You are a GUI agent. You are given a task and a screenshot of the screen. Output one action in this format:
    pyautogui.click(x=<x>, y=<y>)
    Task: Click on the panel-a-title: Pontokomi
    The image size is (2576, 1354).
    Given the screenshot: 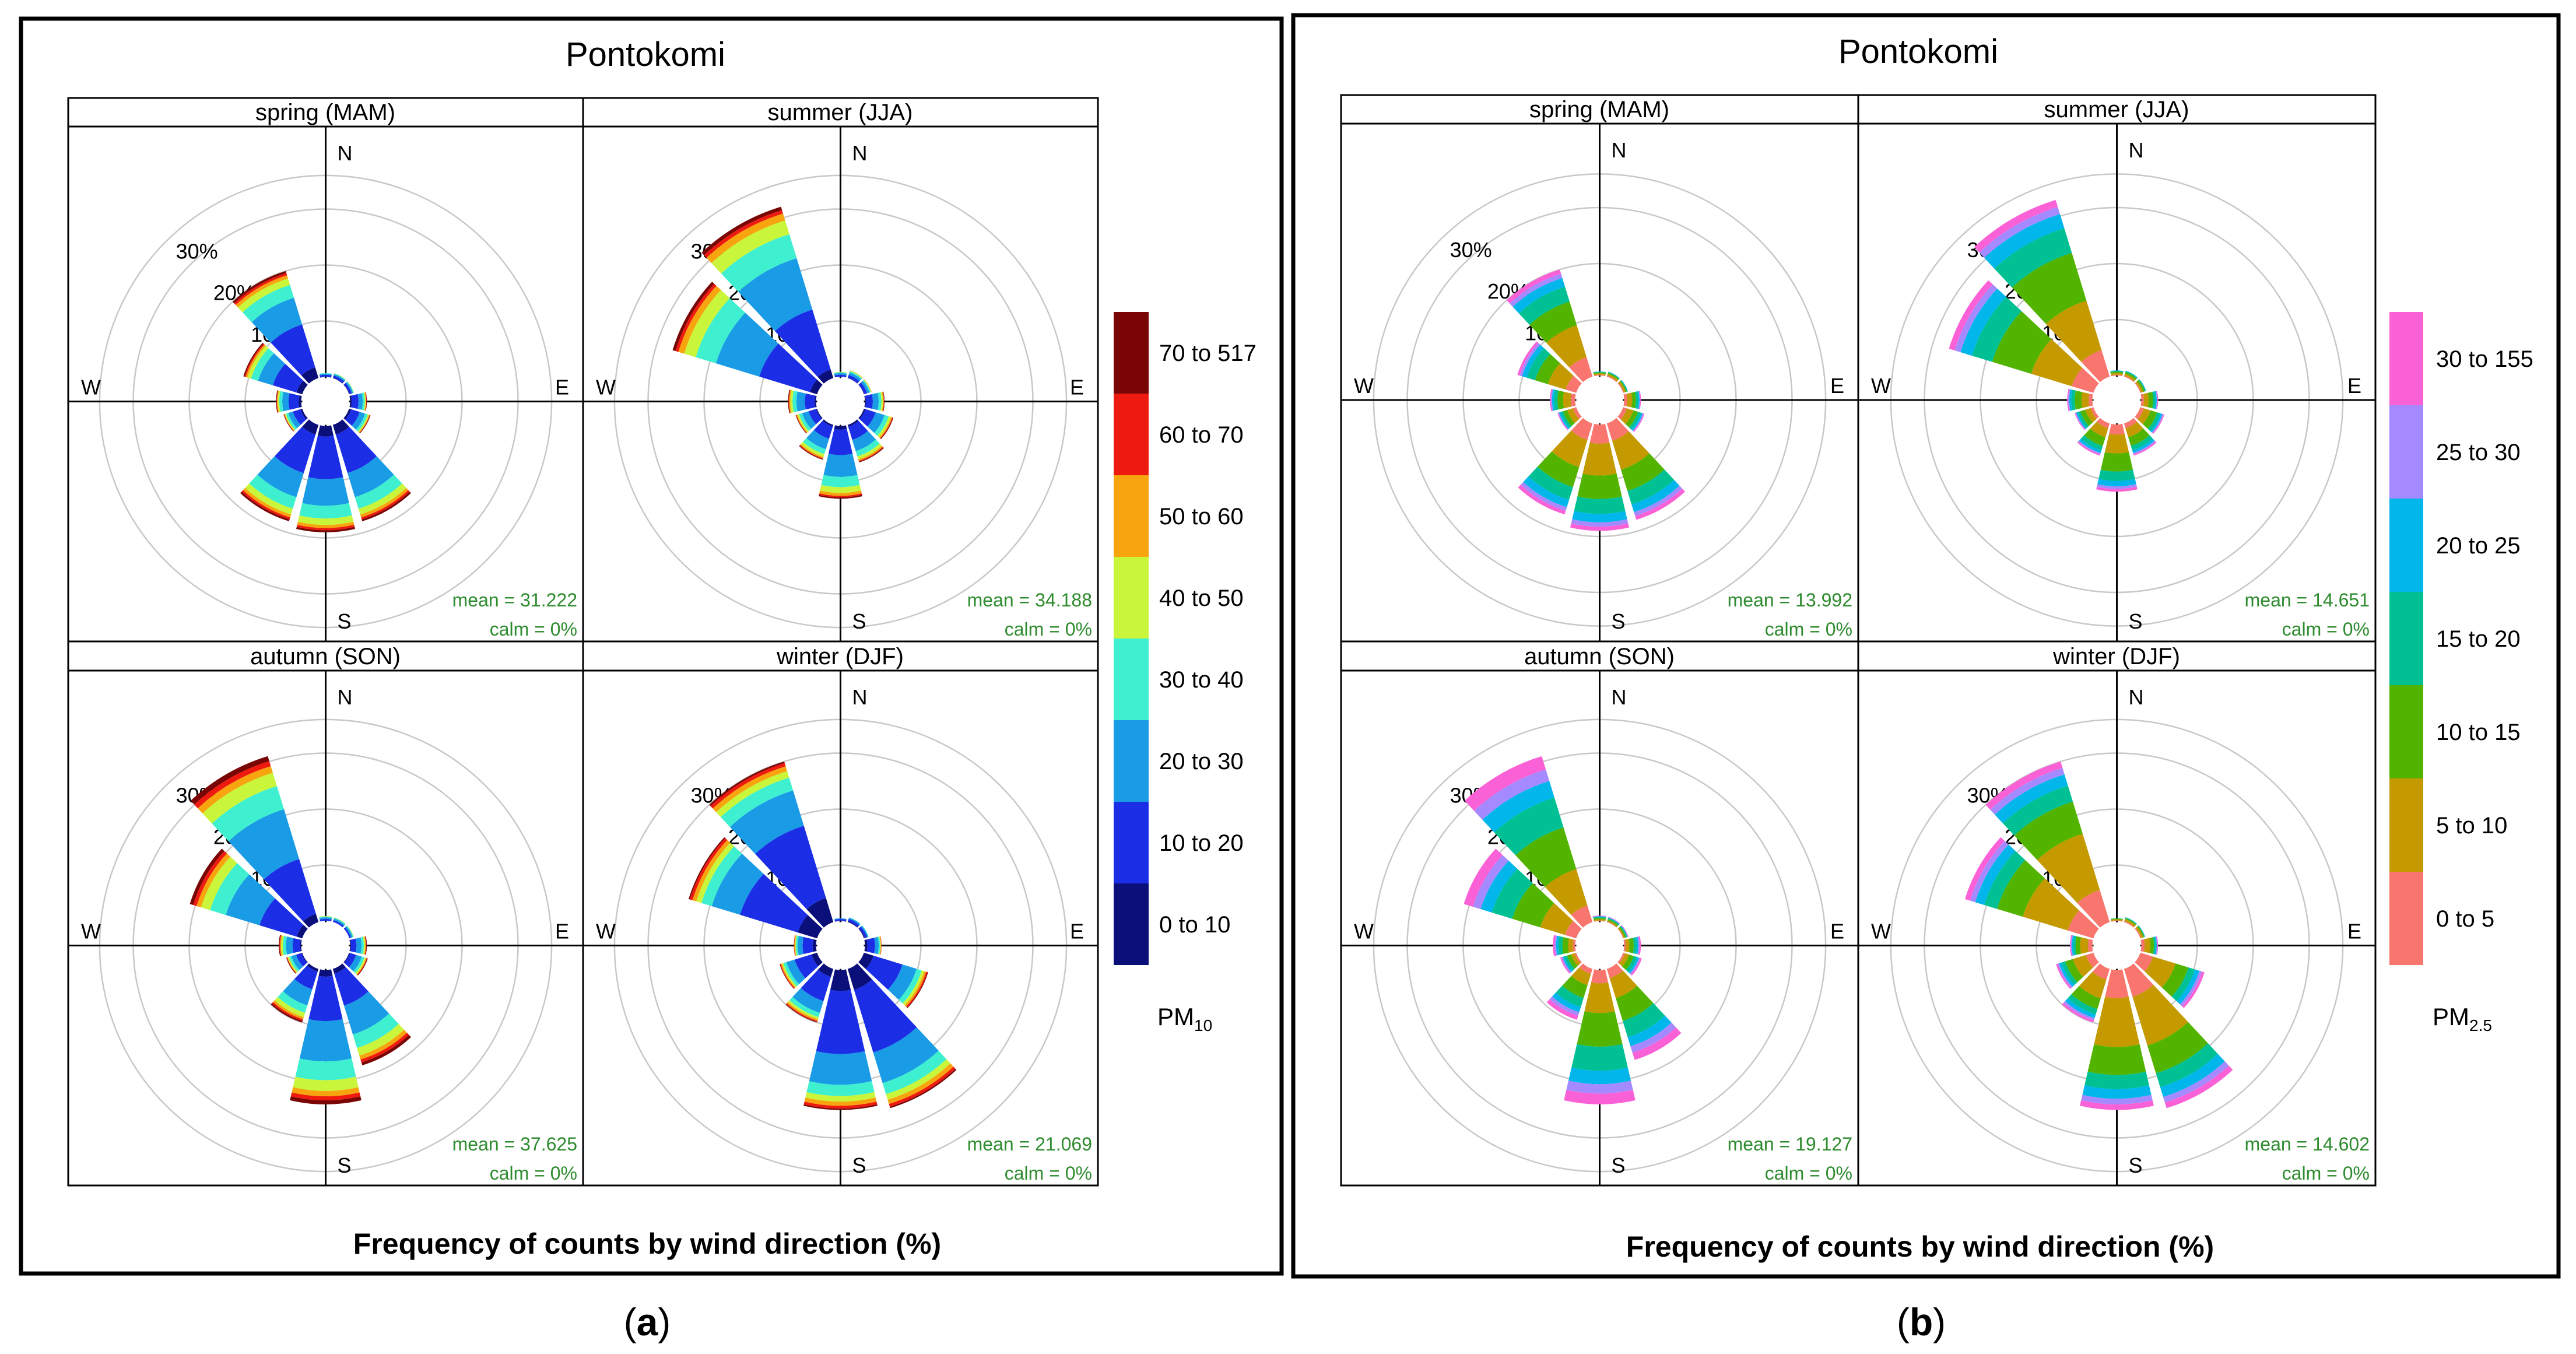 What is the action you would take?
    pyautogui.click(x=645, y=55)
    